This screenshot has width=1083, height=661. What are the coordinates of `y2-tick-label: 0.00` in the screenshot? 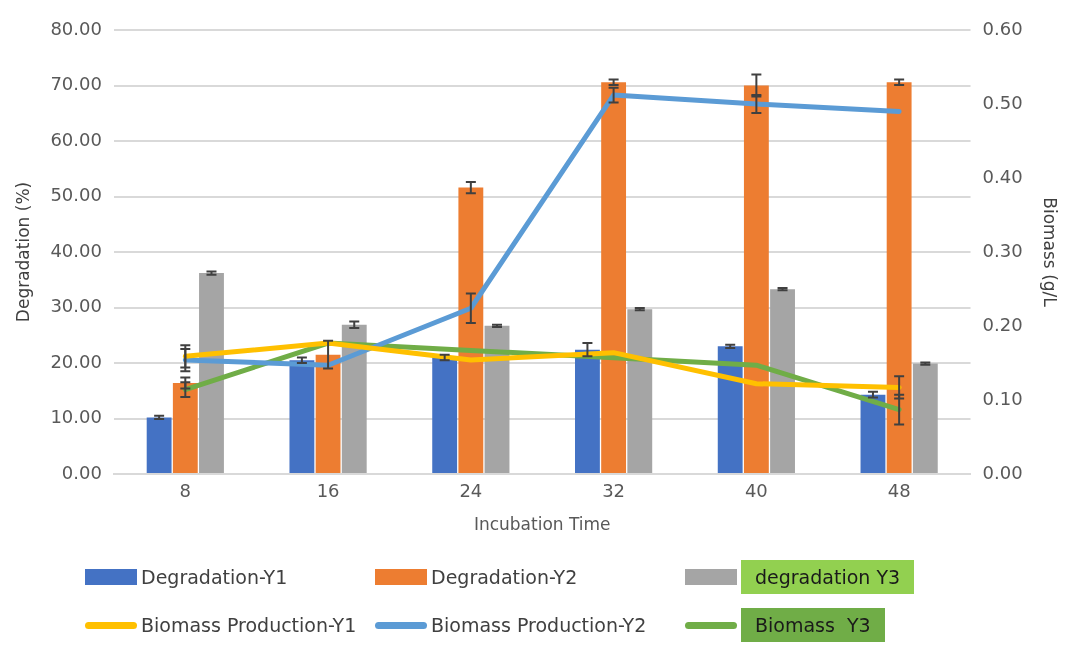 It's located at (1002, 472).